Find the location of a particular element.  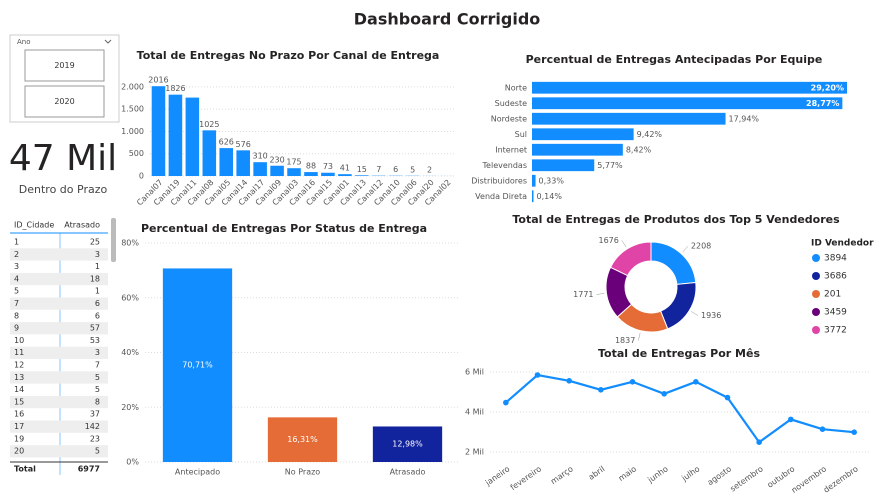

legend-label: 3772 is located at coordinates (835, 331).